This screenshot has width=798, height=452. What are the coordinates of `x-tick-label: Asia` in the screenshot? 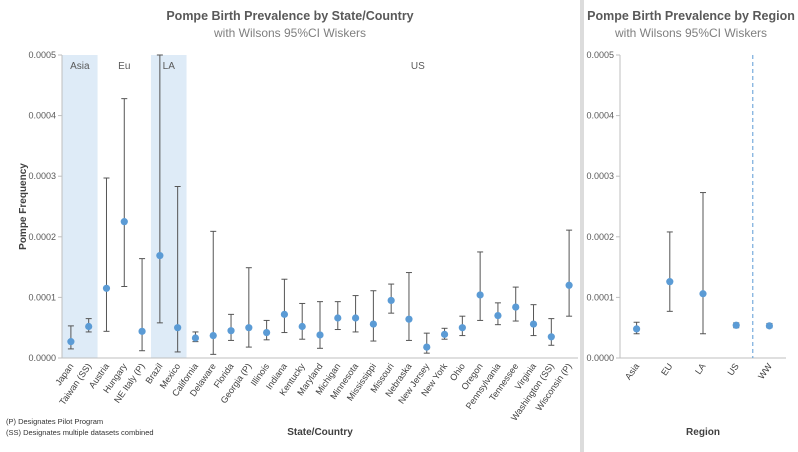 It's located at (632, 371).